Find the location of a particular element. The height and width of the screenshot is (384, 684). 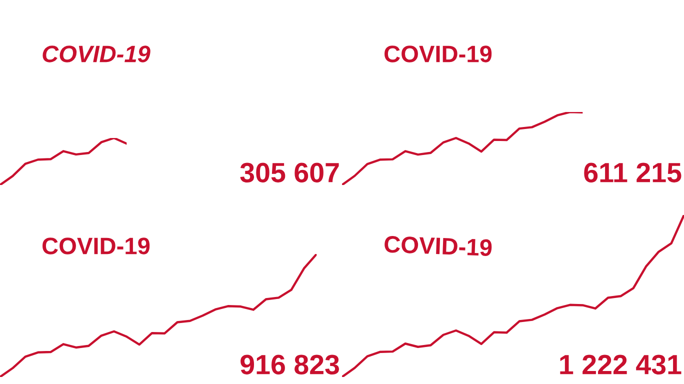

annotation: 916 823 is located at coordinates (290, 364).